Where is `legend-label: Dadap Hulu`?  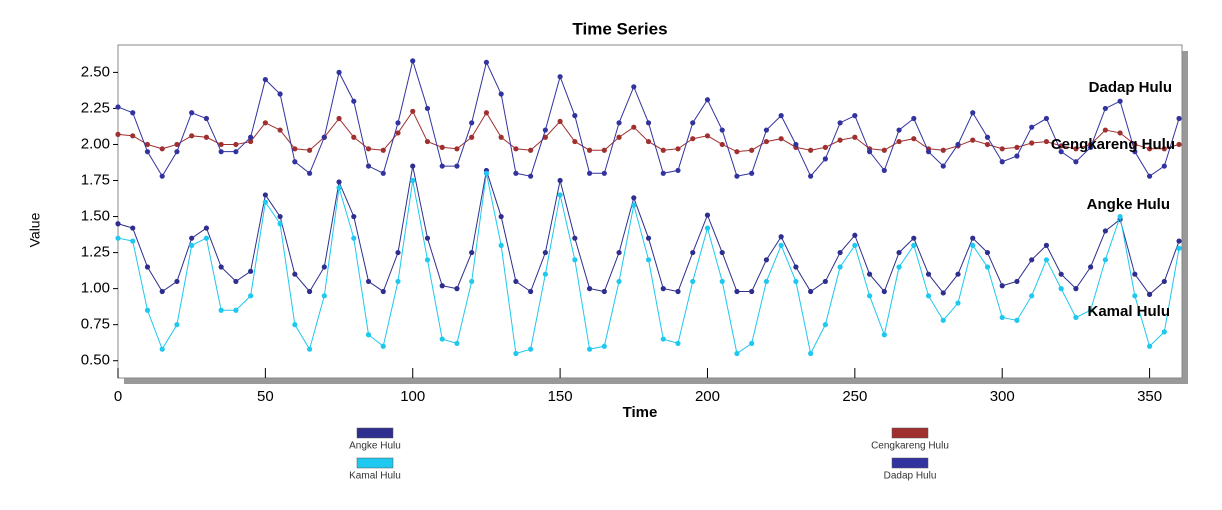
legend-label: Dadap Hulu is located at coordinates (910, 476).